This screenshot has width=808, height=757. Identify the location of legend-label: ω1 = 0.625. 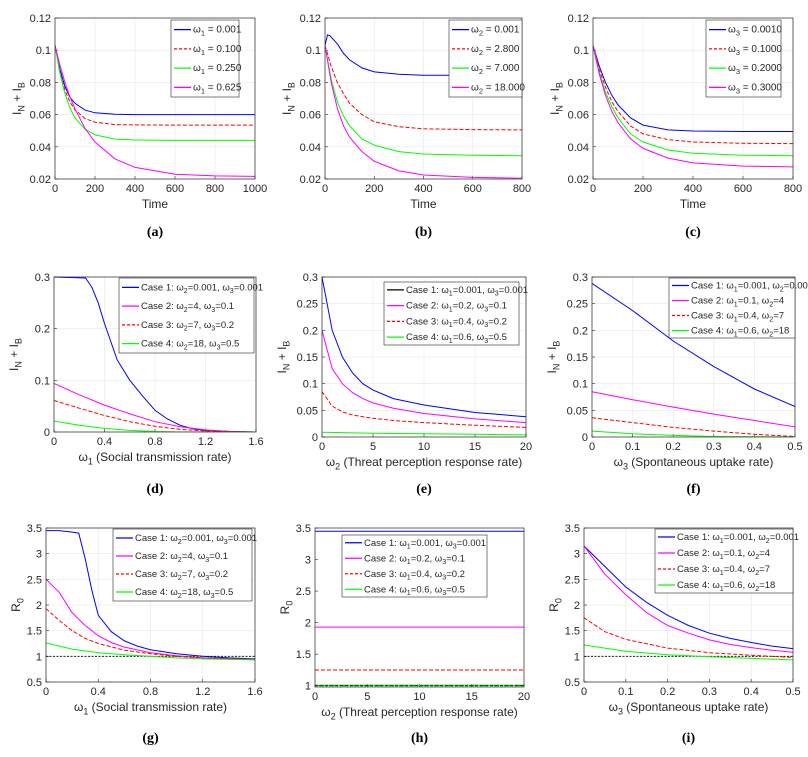
(217, 88).